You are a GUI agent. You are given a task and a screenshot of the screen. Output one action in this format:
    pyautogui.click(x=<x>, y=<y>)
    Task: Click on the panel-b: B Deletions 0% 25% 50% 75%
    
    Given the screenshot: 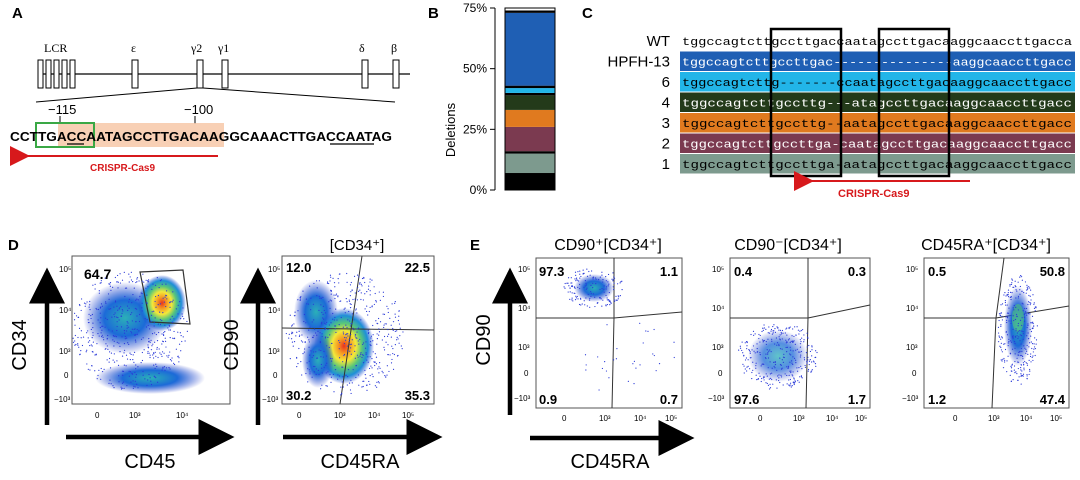 What is the action you would take?
    pyautogui.click(x=492, y=99)
    